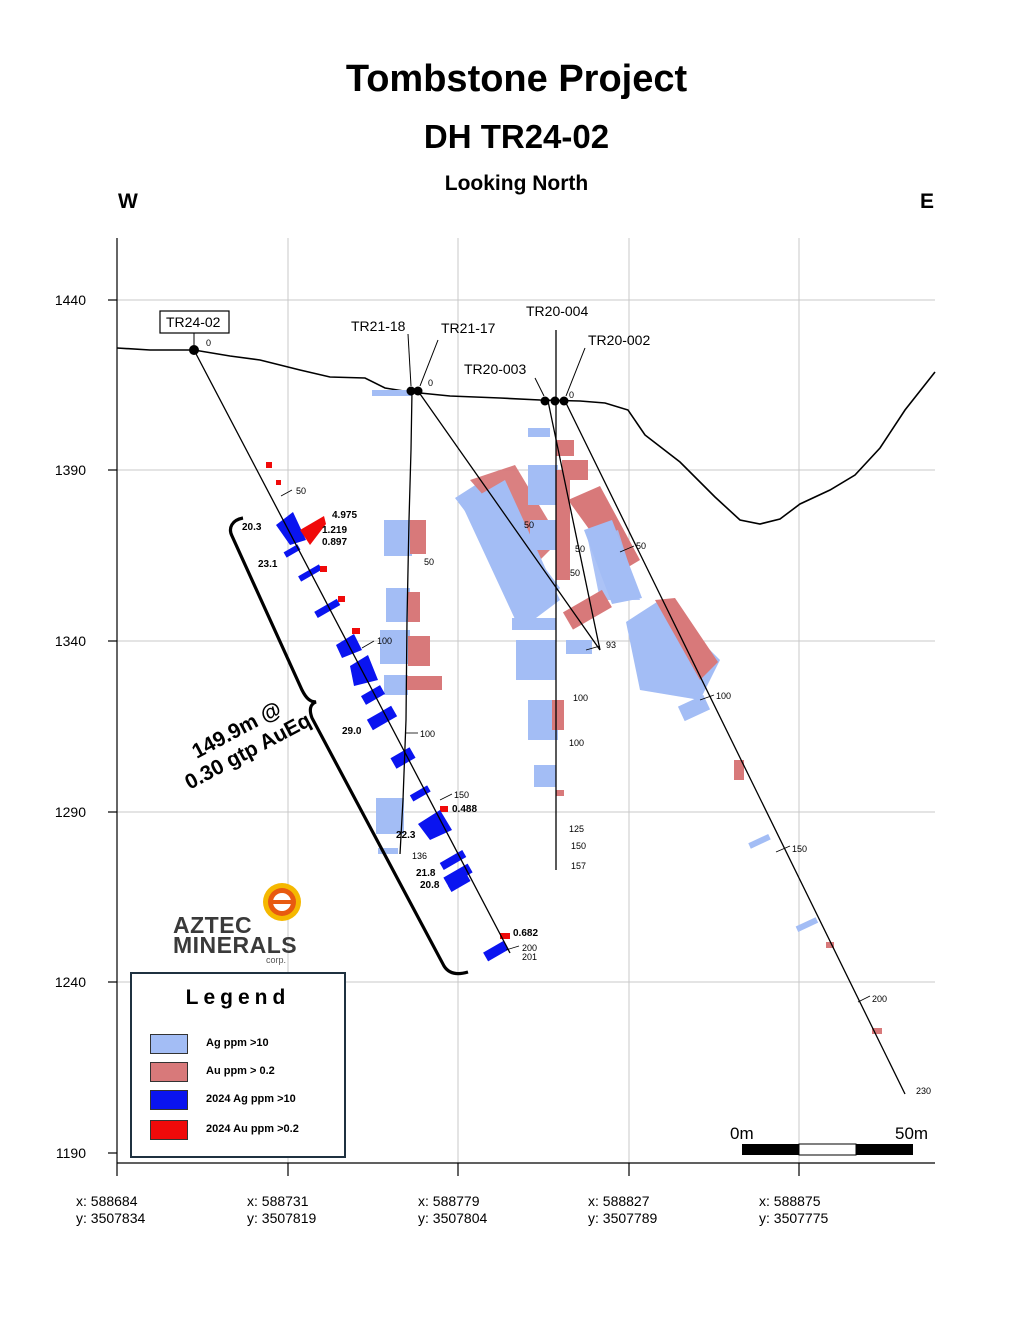 This screenshot has height=1337, width=1033. Describe the element at coordinates (251, 1099) in the screenshot. I see `legend-label-ag2024: 2024 Ag ppm >10` at that location.